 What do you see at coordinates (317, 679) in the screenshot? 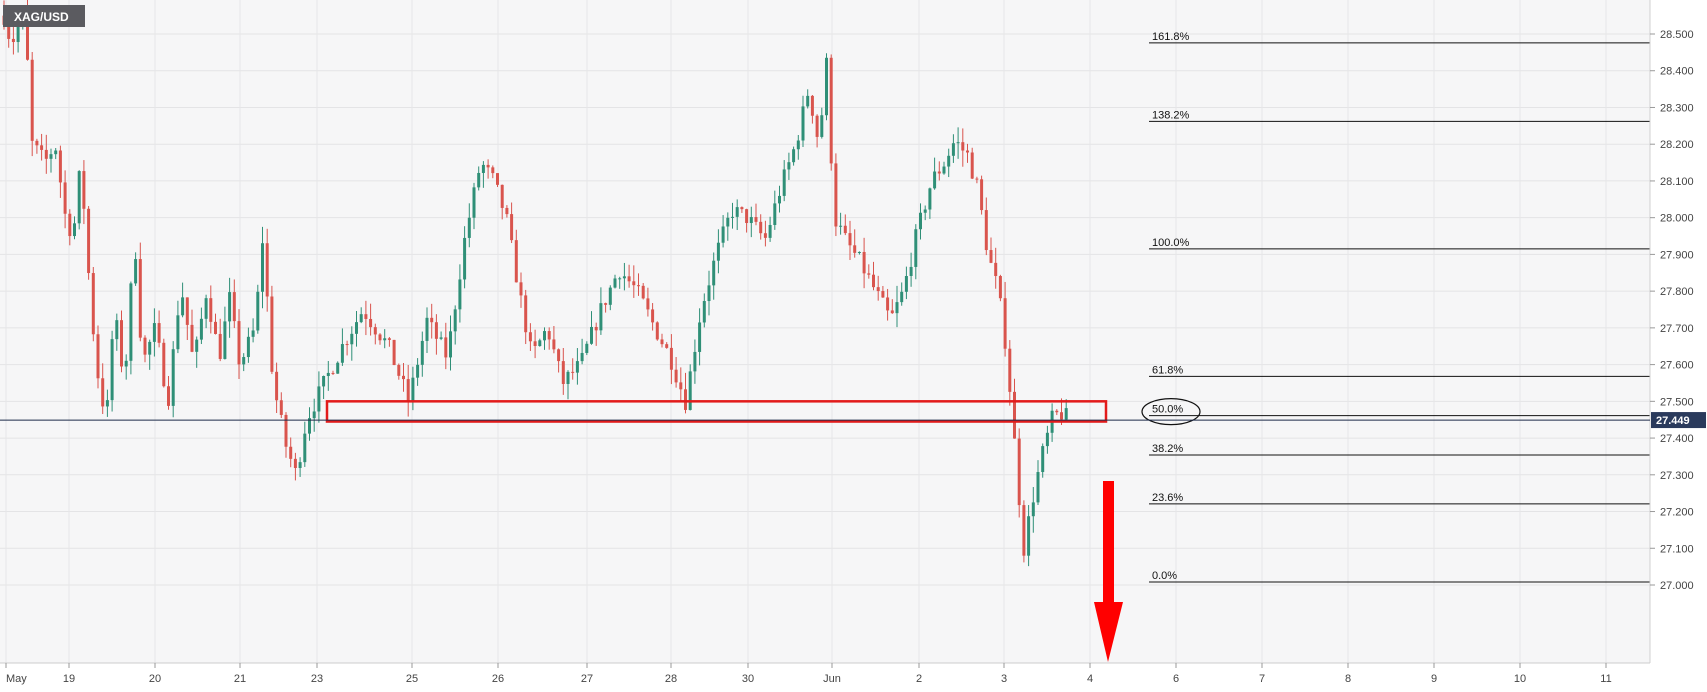
I see `x-tick-label: 23` at bounding box center [317, 679].